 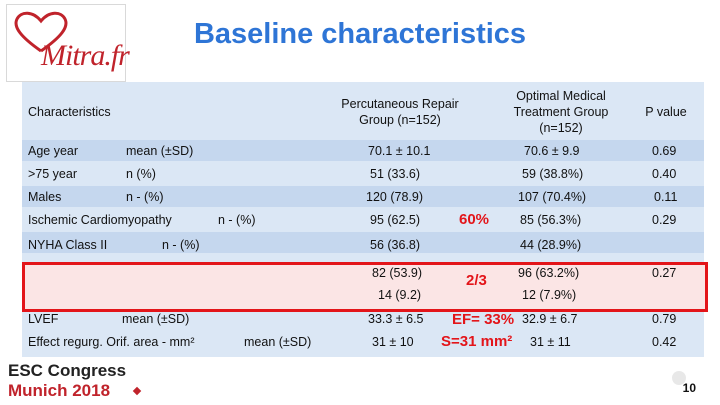 What do you see at coordinates (111, 342) in the screenshot?
I see `row-label: Effect regurg. Orif. area - mm²` at bounding box center [111, 342].